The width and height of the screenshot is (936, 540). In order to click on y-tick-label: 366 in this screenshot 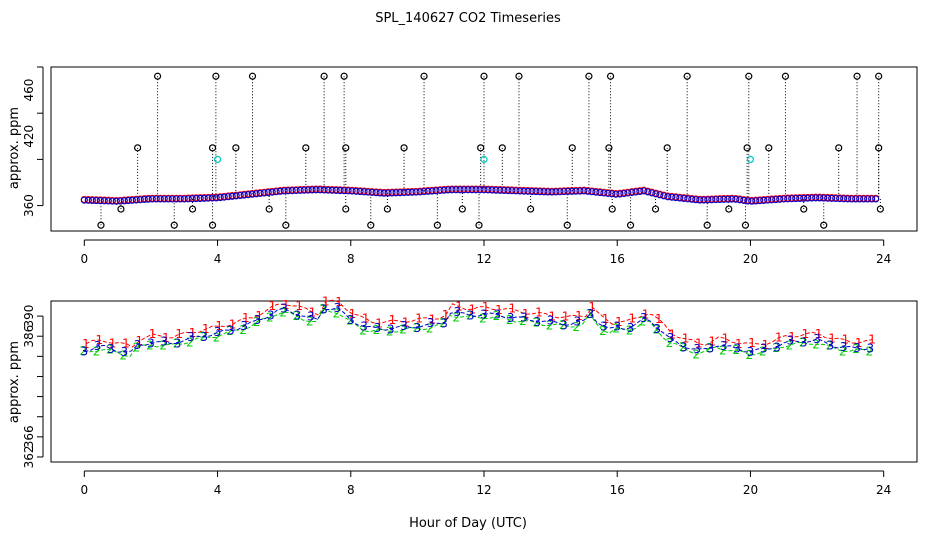, I will do `click(29, 436)`.